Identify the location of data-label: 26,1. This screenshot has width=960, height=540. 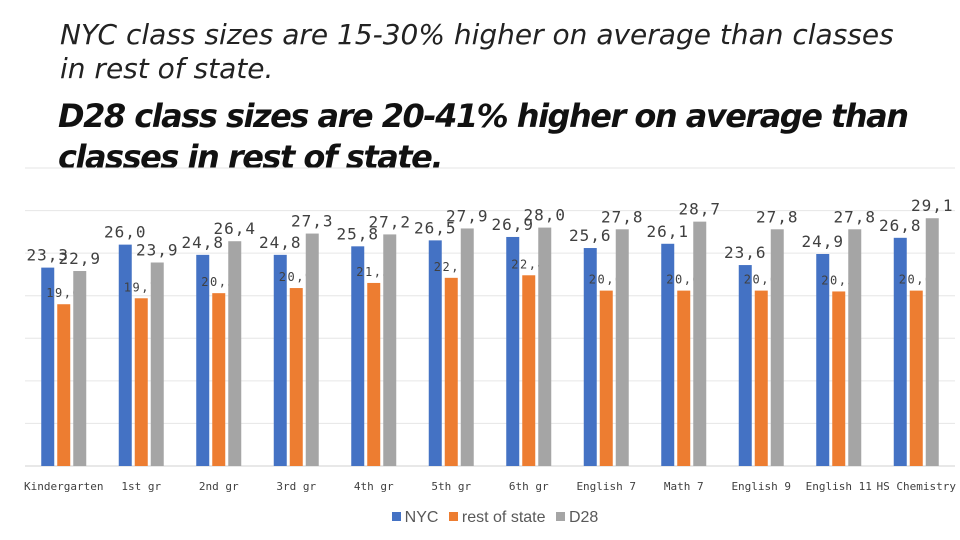
(667, 231).